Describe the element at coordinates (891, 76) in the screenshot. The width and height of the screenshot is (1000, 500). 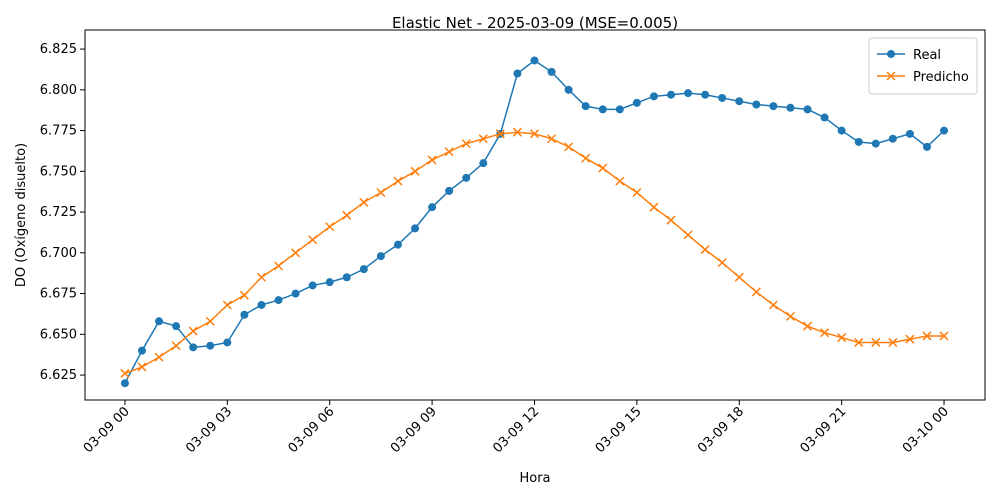
I see `legend-marker` at that location.